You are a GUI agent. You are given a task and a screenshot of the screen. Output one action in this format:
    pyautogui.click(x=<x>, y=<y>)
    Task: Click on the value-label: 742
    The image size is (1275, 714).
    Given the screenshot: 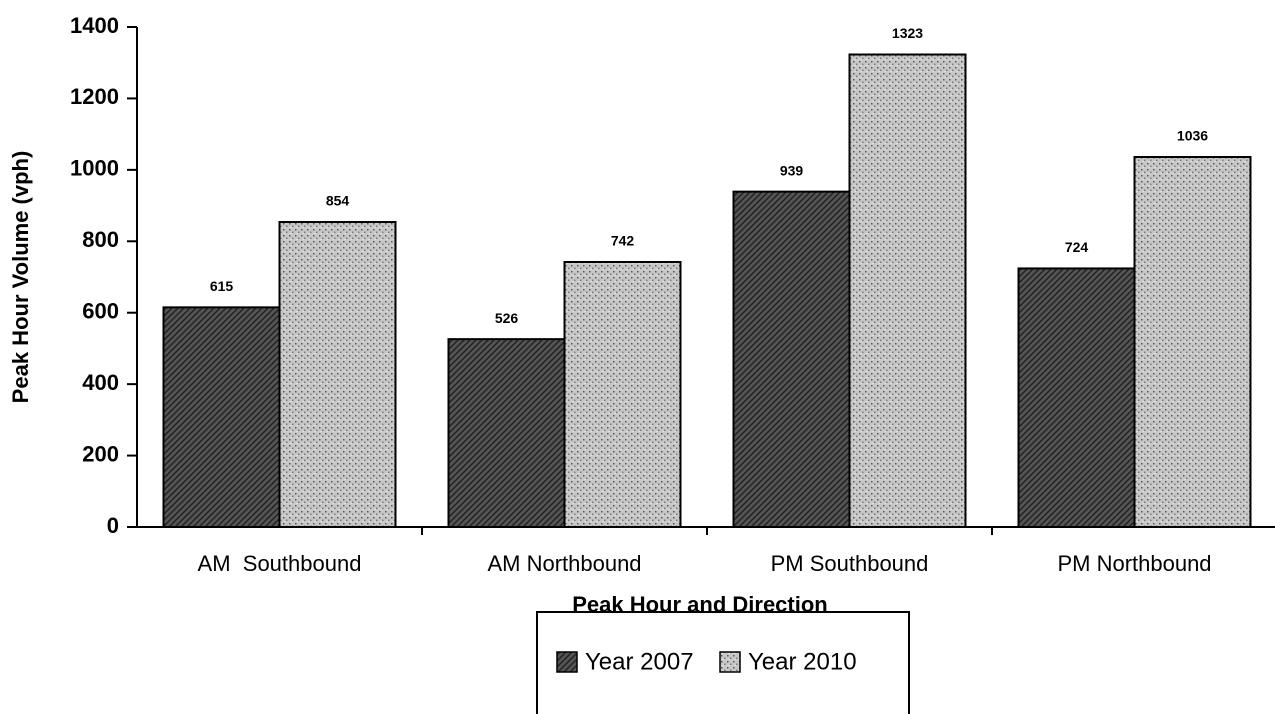 What is the action you would take?
    pyautogui.click(x=623, y=241)
    